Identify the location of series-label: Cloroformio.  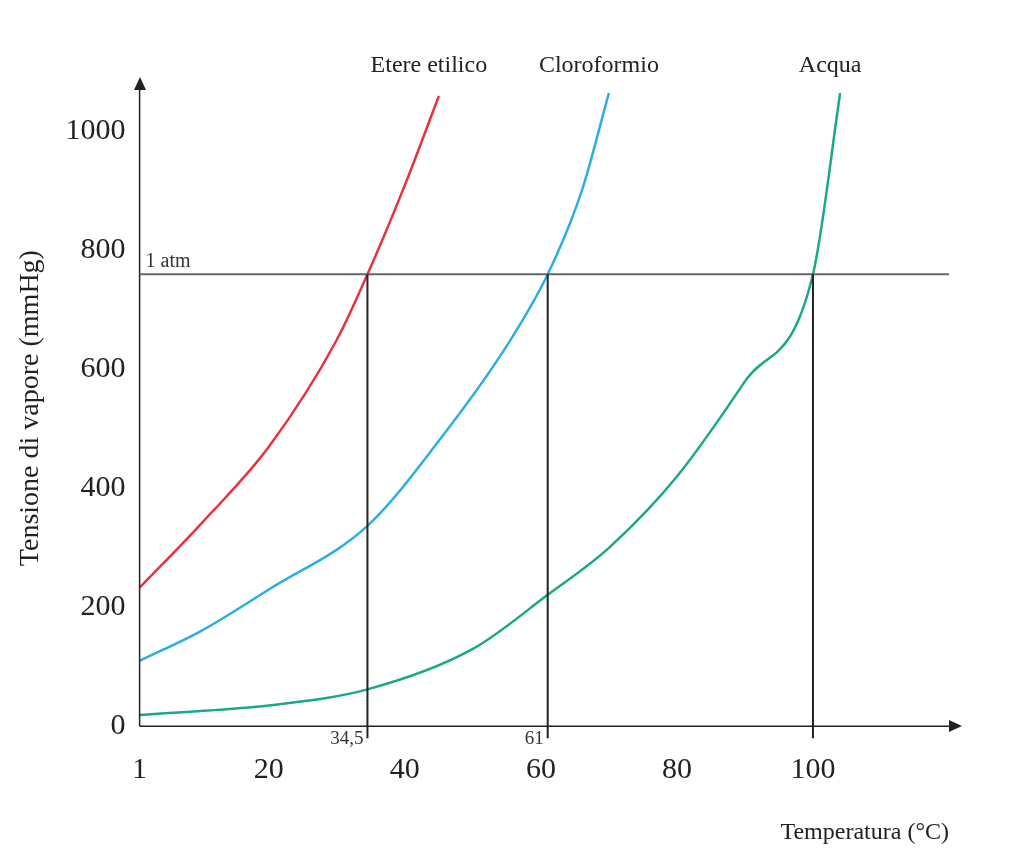
(598, 64).